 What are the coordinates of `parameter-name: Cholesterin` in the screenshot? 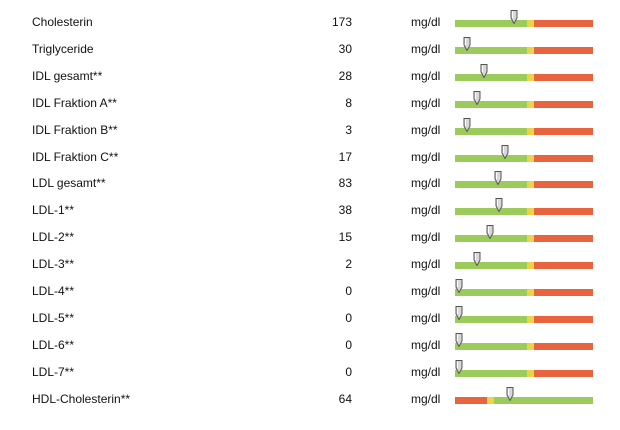 It's located at (62, 22).